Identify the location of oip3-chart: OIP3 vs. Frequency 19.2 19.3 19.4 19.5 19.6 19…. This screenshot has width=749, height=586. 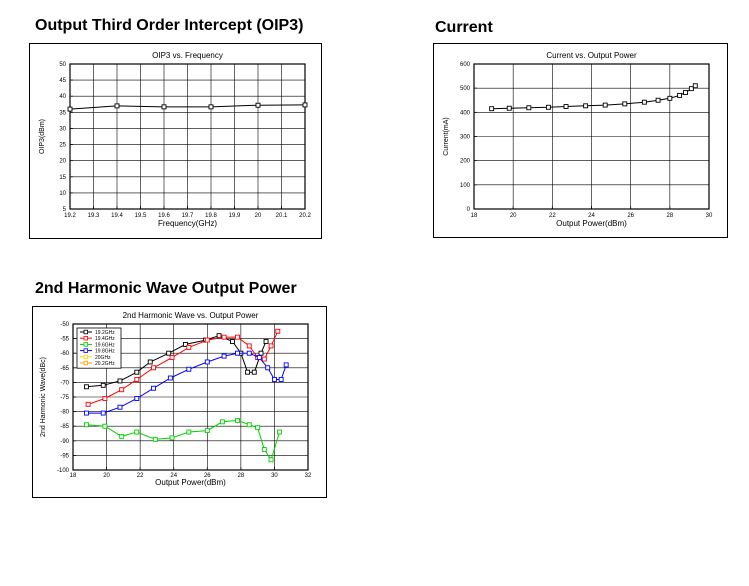
(175, 141).